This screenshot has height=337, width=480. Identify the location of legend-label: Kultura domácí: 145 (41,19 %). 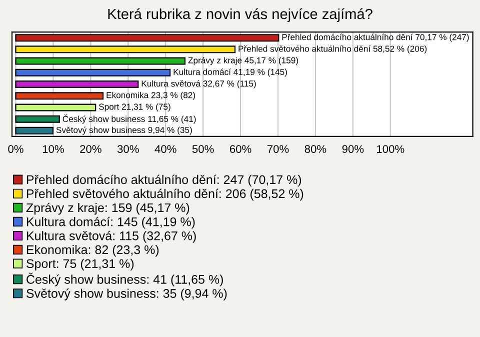
(110, 222).